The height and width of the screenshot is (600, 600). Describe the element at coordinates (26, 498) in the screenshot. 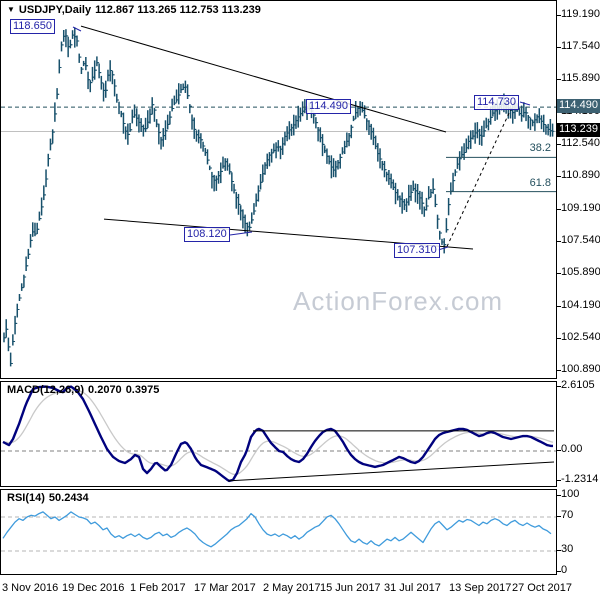

I see `rsi-indicator-label: RSI(14)` at that location.